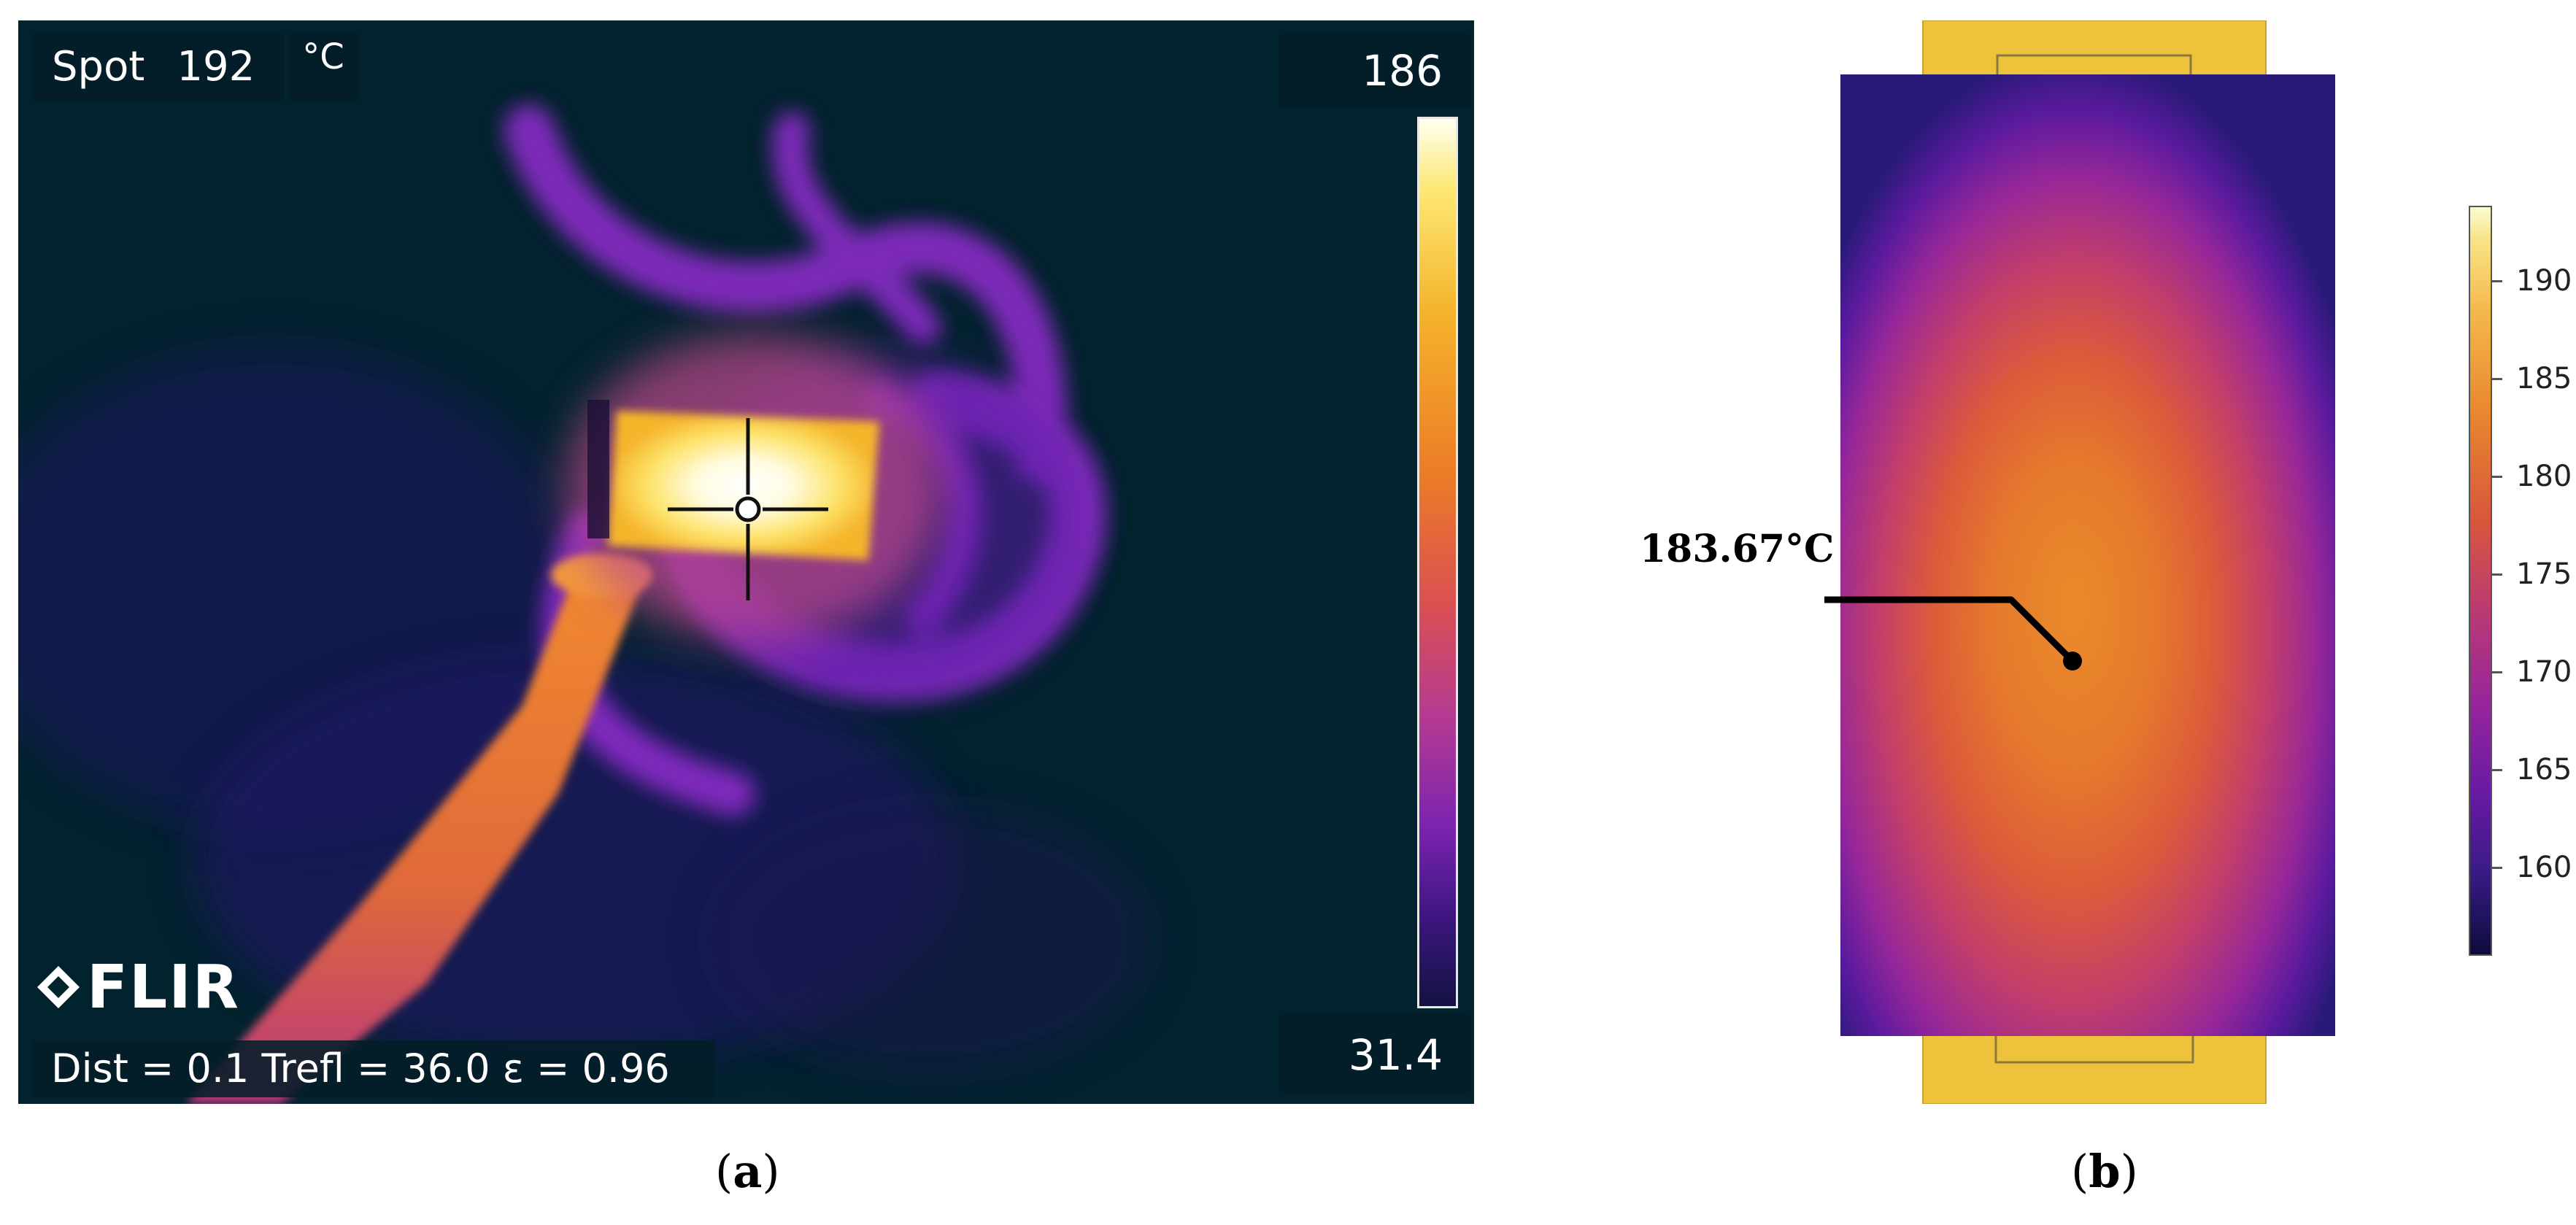  I want to click on bottom-electrode, so click(2094, 1065).